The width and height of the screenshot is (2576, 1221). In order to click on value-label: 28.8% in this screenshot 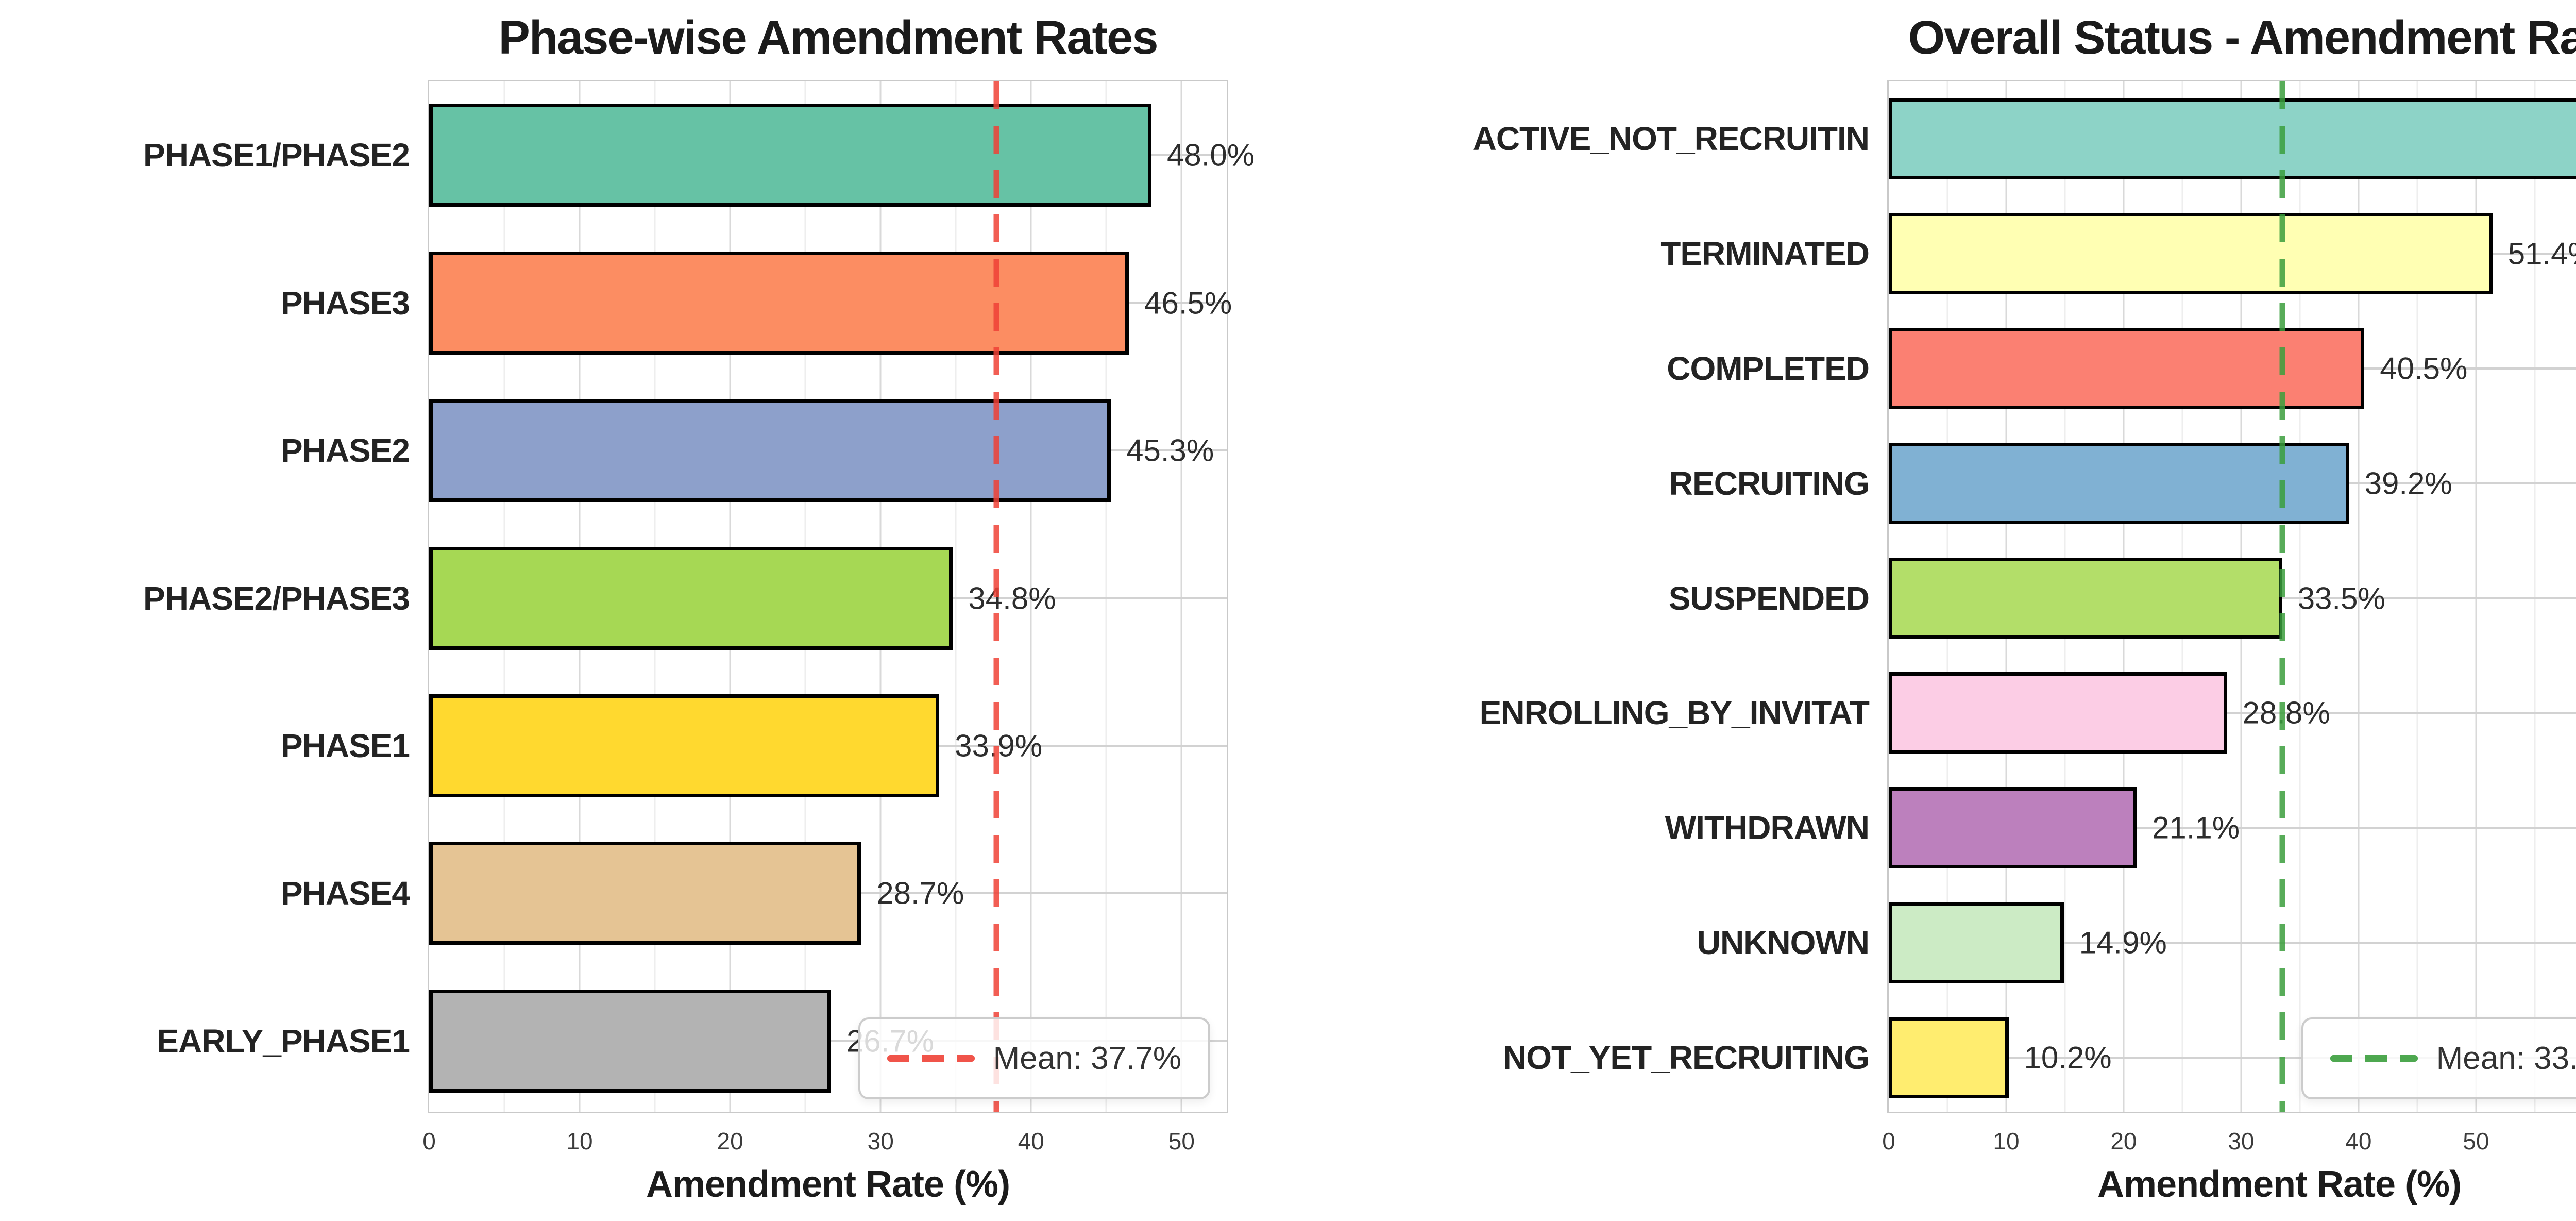, I will do `click(2286, 712)`.